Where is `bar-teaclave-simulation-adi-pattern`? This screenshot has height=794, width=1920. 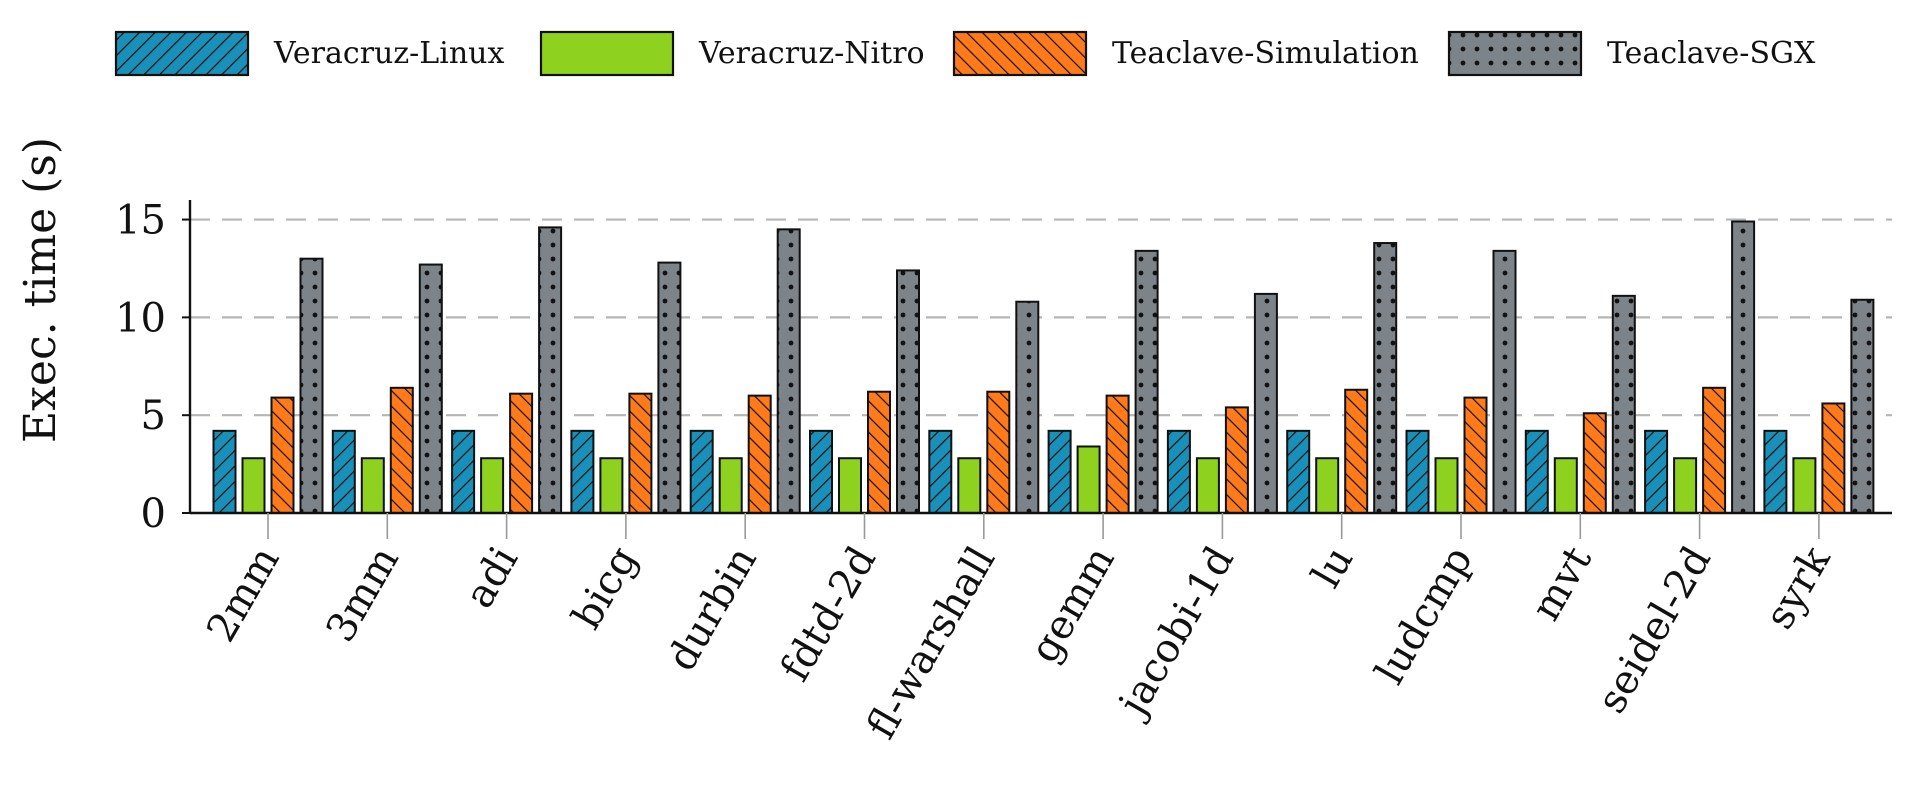
bar-teaclave-simulation-adi-pattern is located at coordinates (521, 453).